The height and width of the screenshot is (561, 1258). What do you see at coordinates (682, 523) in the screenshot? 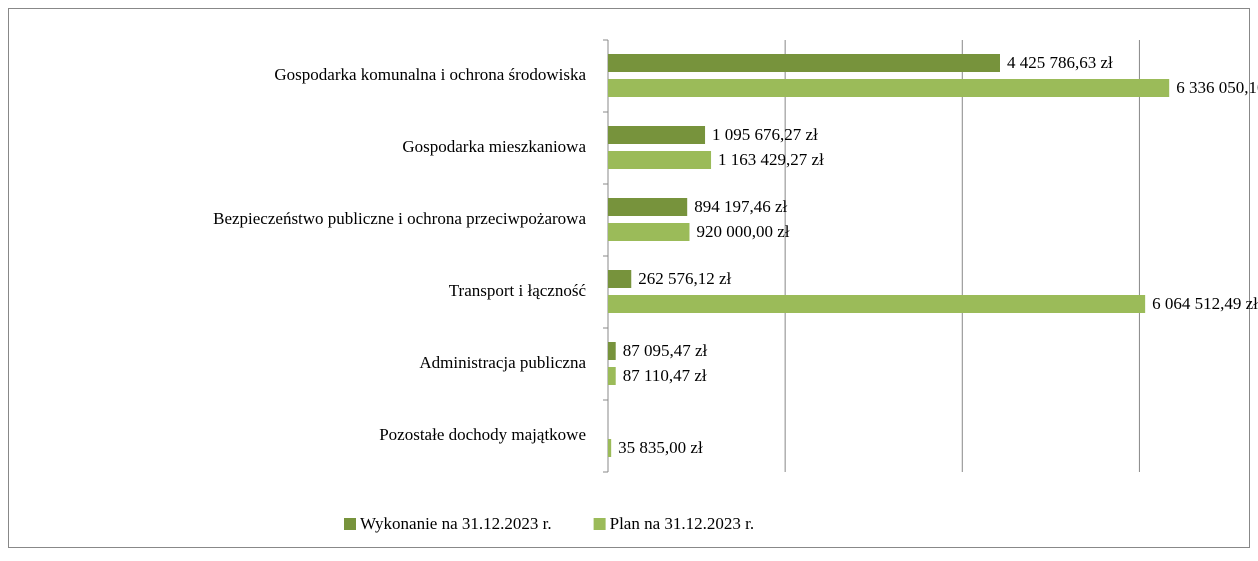
I see `legend-label: Plan na 31.12.2023 r.` at bounding box center [682, 523].